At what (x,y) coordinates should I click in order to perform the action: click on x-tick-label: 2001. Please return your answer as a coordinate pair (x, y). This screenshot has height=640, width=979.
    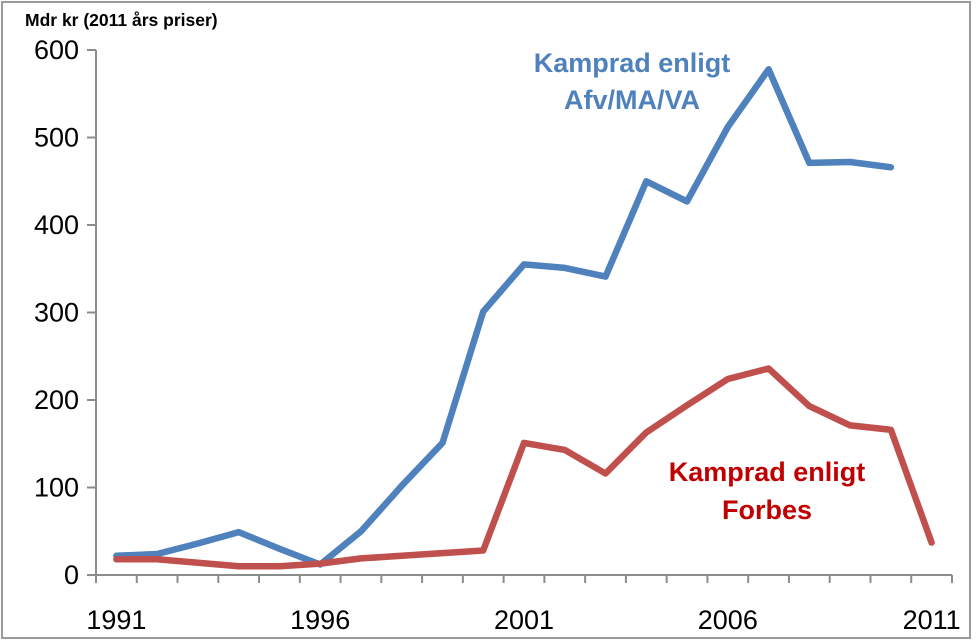
    Looking at the image, I should click on (524, 620).